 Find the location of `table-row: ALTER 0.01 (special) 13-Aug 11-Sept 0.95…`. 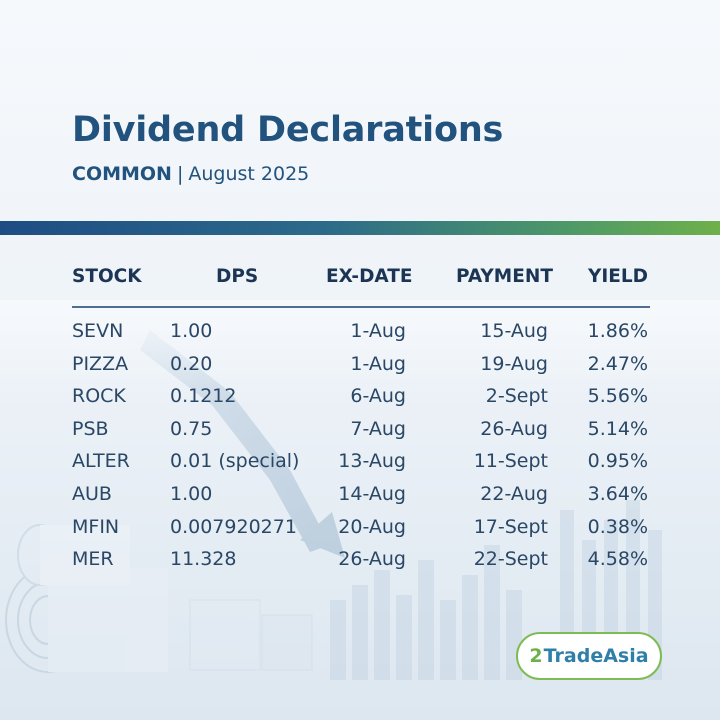

table-row: ALTER 0.01 (special) 13-Aug 11-Sept 0.95… is located at coordinates (361, 466).